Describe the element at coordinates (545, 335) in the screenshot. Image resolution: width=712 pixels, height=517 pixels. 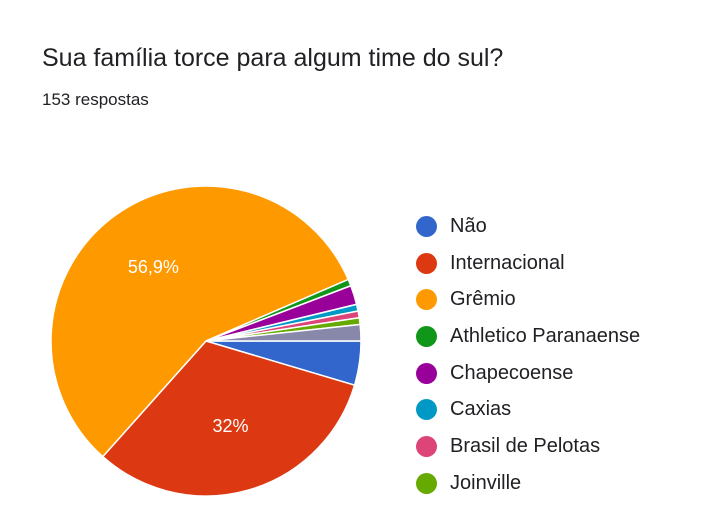
I see `legend-label: Athletico Paranaense` at that location.